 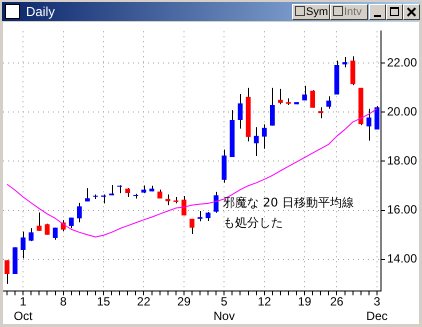 What do you see at coordinates (224, 309) in the screenshot?
I see `x-tick-label: 5 Nov` at bounding box center [224, 309].